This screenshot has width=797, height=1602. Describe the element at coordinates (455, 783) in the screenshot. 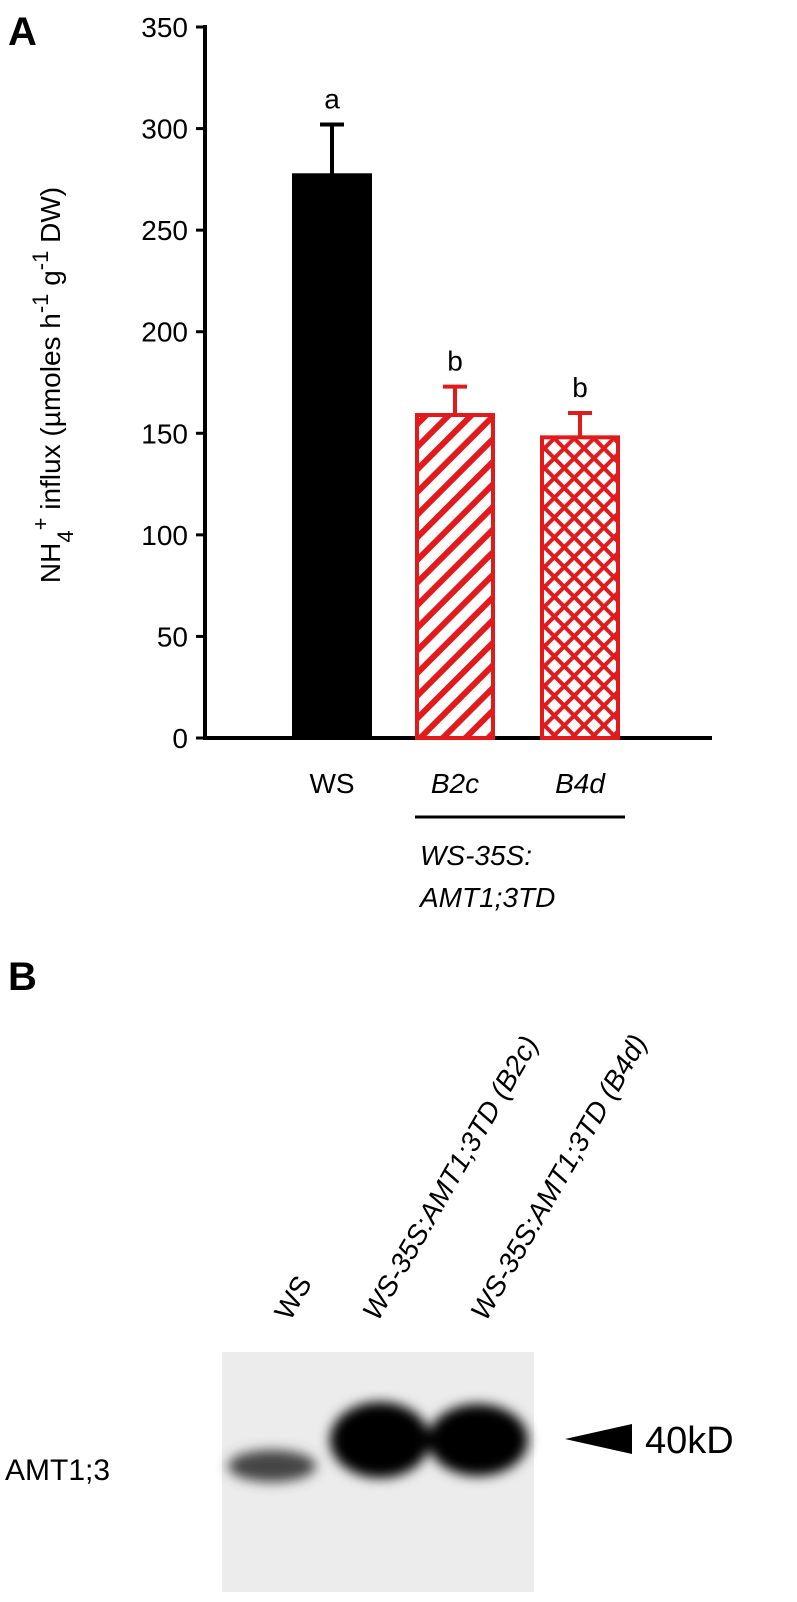

I see `x-tick-label: B2c` at that location.